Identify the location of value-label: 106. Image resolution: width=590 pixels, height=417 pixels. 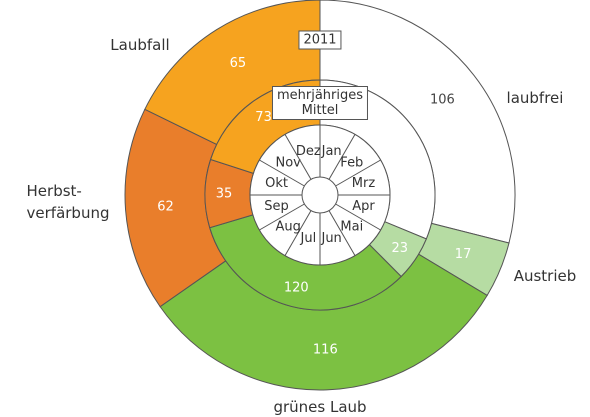
(442, 99).